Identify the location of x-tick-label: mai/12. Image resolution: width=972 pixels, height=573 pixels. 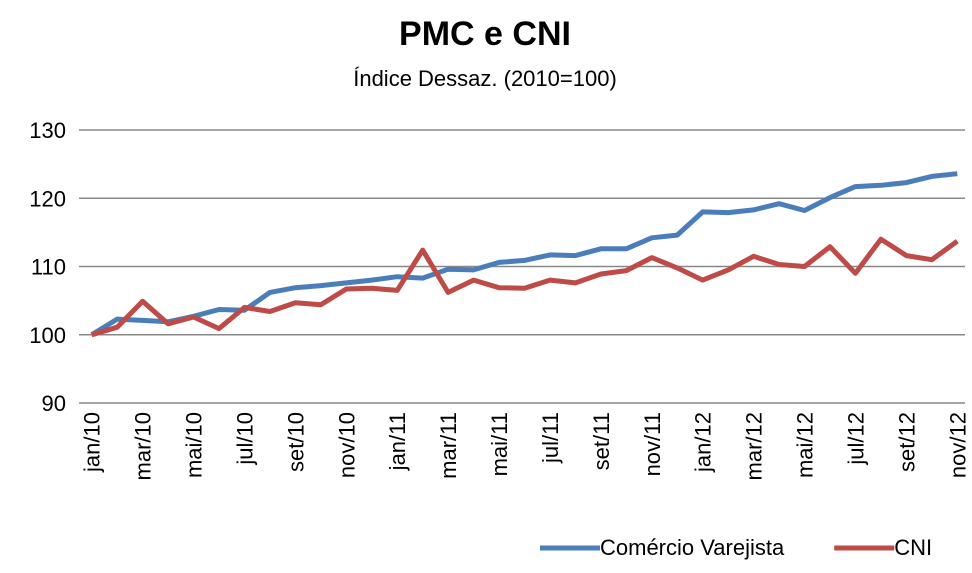
(805, 445).